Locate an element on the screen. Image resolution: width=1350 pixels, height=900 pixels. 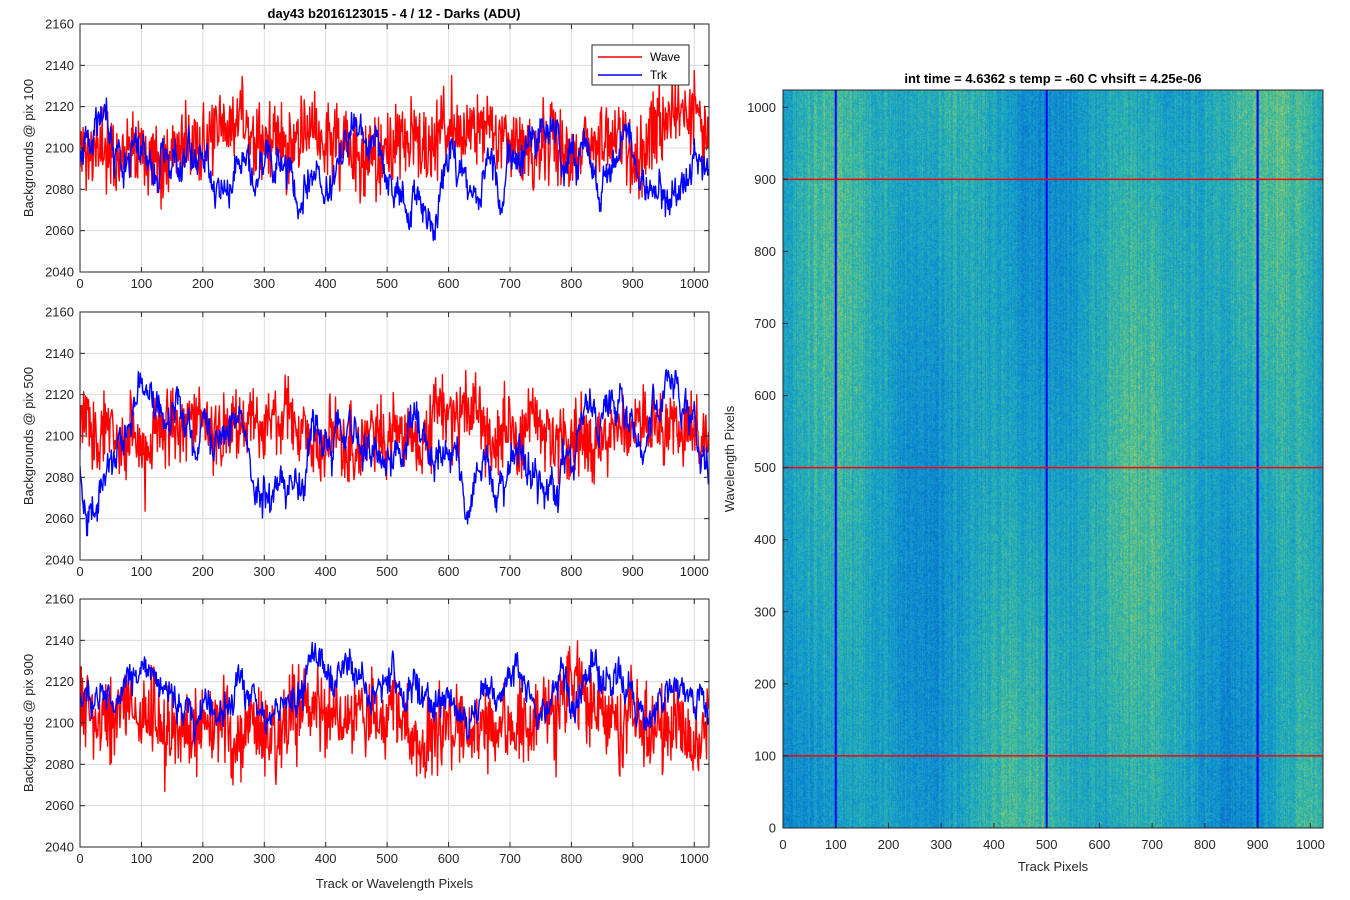
heatmap-y-axis-label: Wavelength Pixels is located at coordinates (729, 458).